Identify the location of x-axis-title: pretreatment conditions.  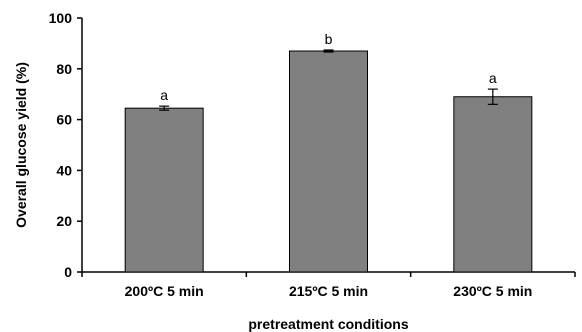
(328, 324).